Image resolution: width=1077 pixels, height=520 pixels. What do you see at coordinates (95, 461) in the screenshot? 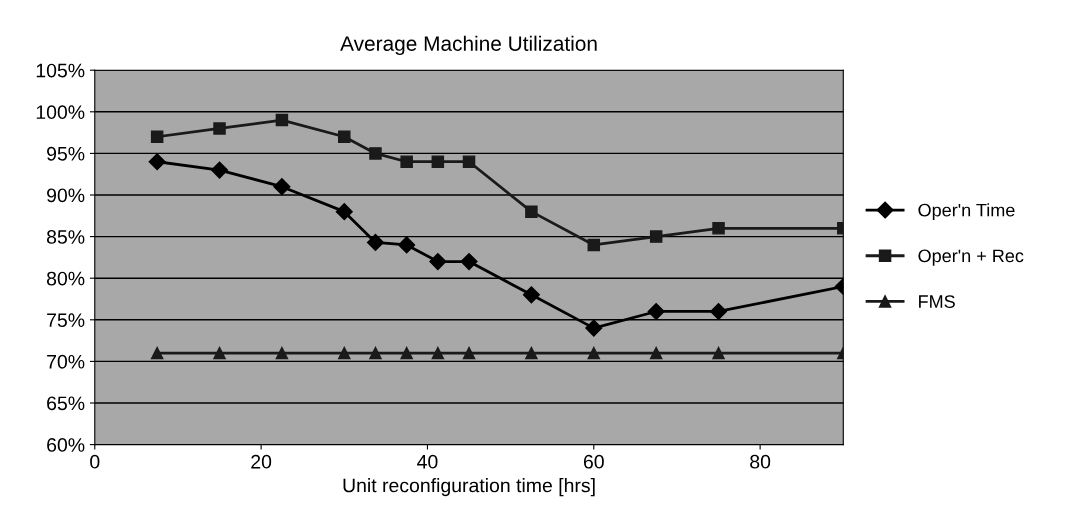
I see `x-tick-label: 0` at bounding box center [95, 461].